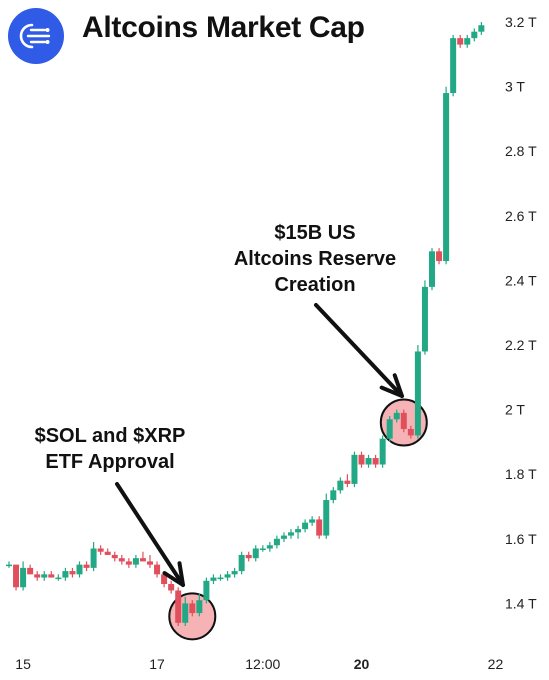 The width and height of the screenshot is (549, 680). Describe the element at coordinates (521, 280) in the screenshot. I see `y-tick-label: 2.4 T` at that location.